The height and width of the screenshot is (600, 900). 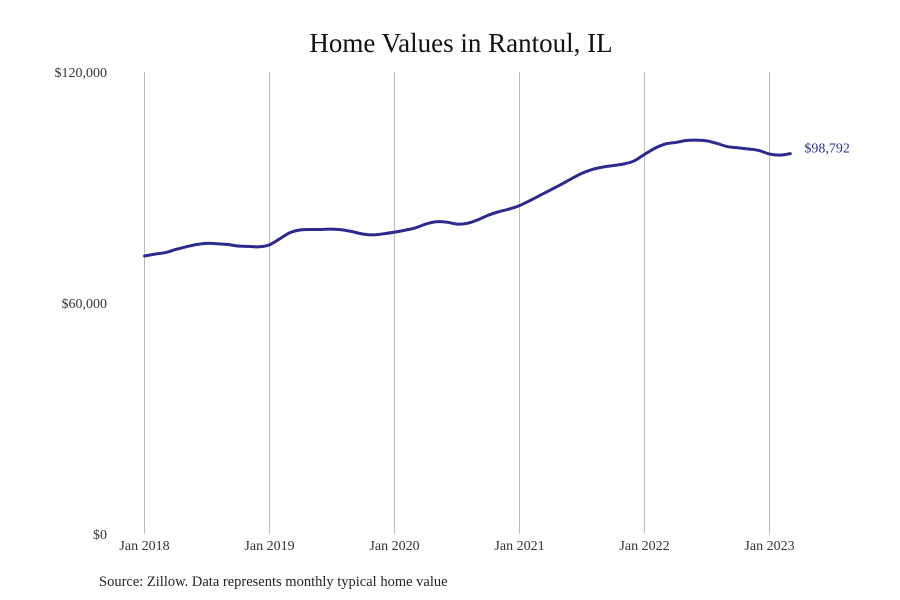 I want to click on y-tick-label: $120,000, so click(x=81, y=73).